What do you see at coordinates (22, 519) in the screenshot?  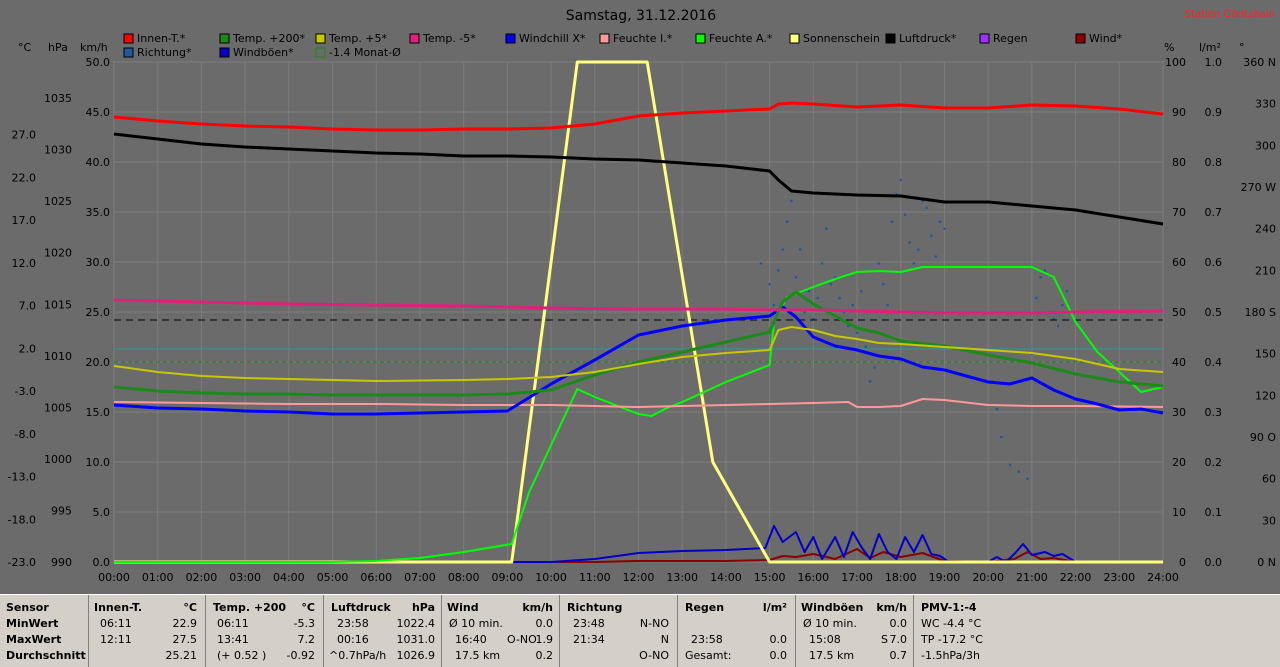 I see `y-tick-celsius: -18.0` at bounding box center [22, 519].